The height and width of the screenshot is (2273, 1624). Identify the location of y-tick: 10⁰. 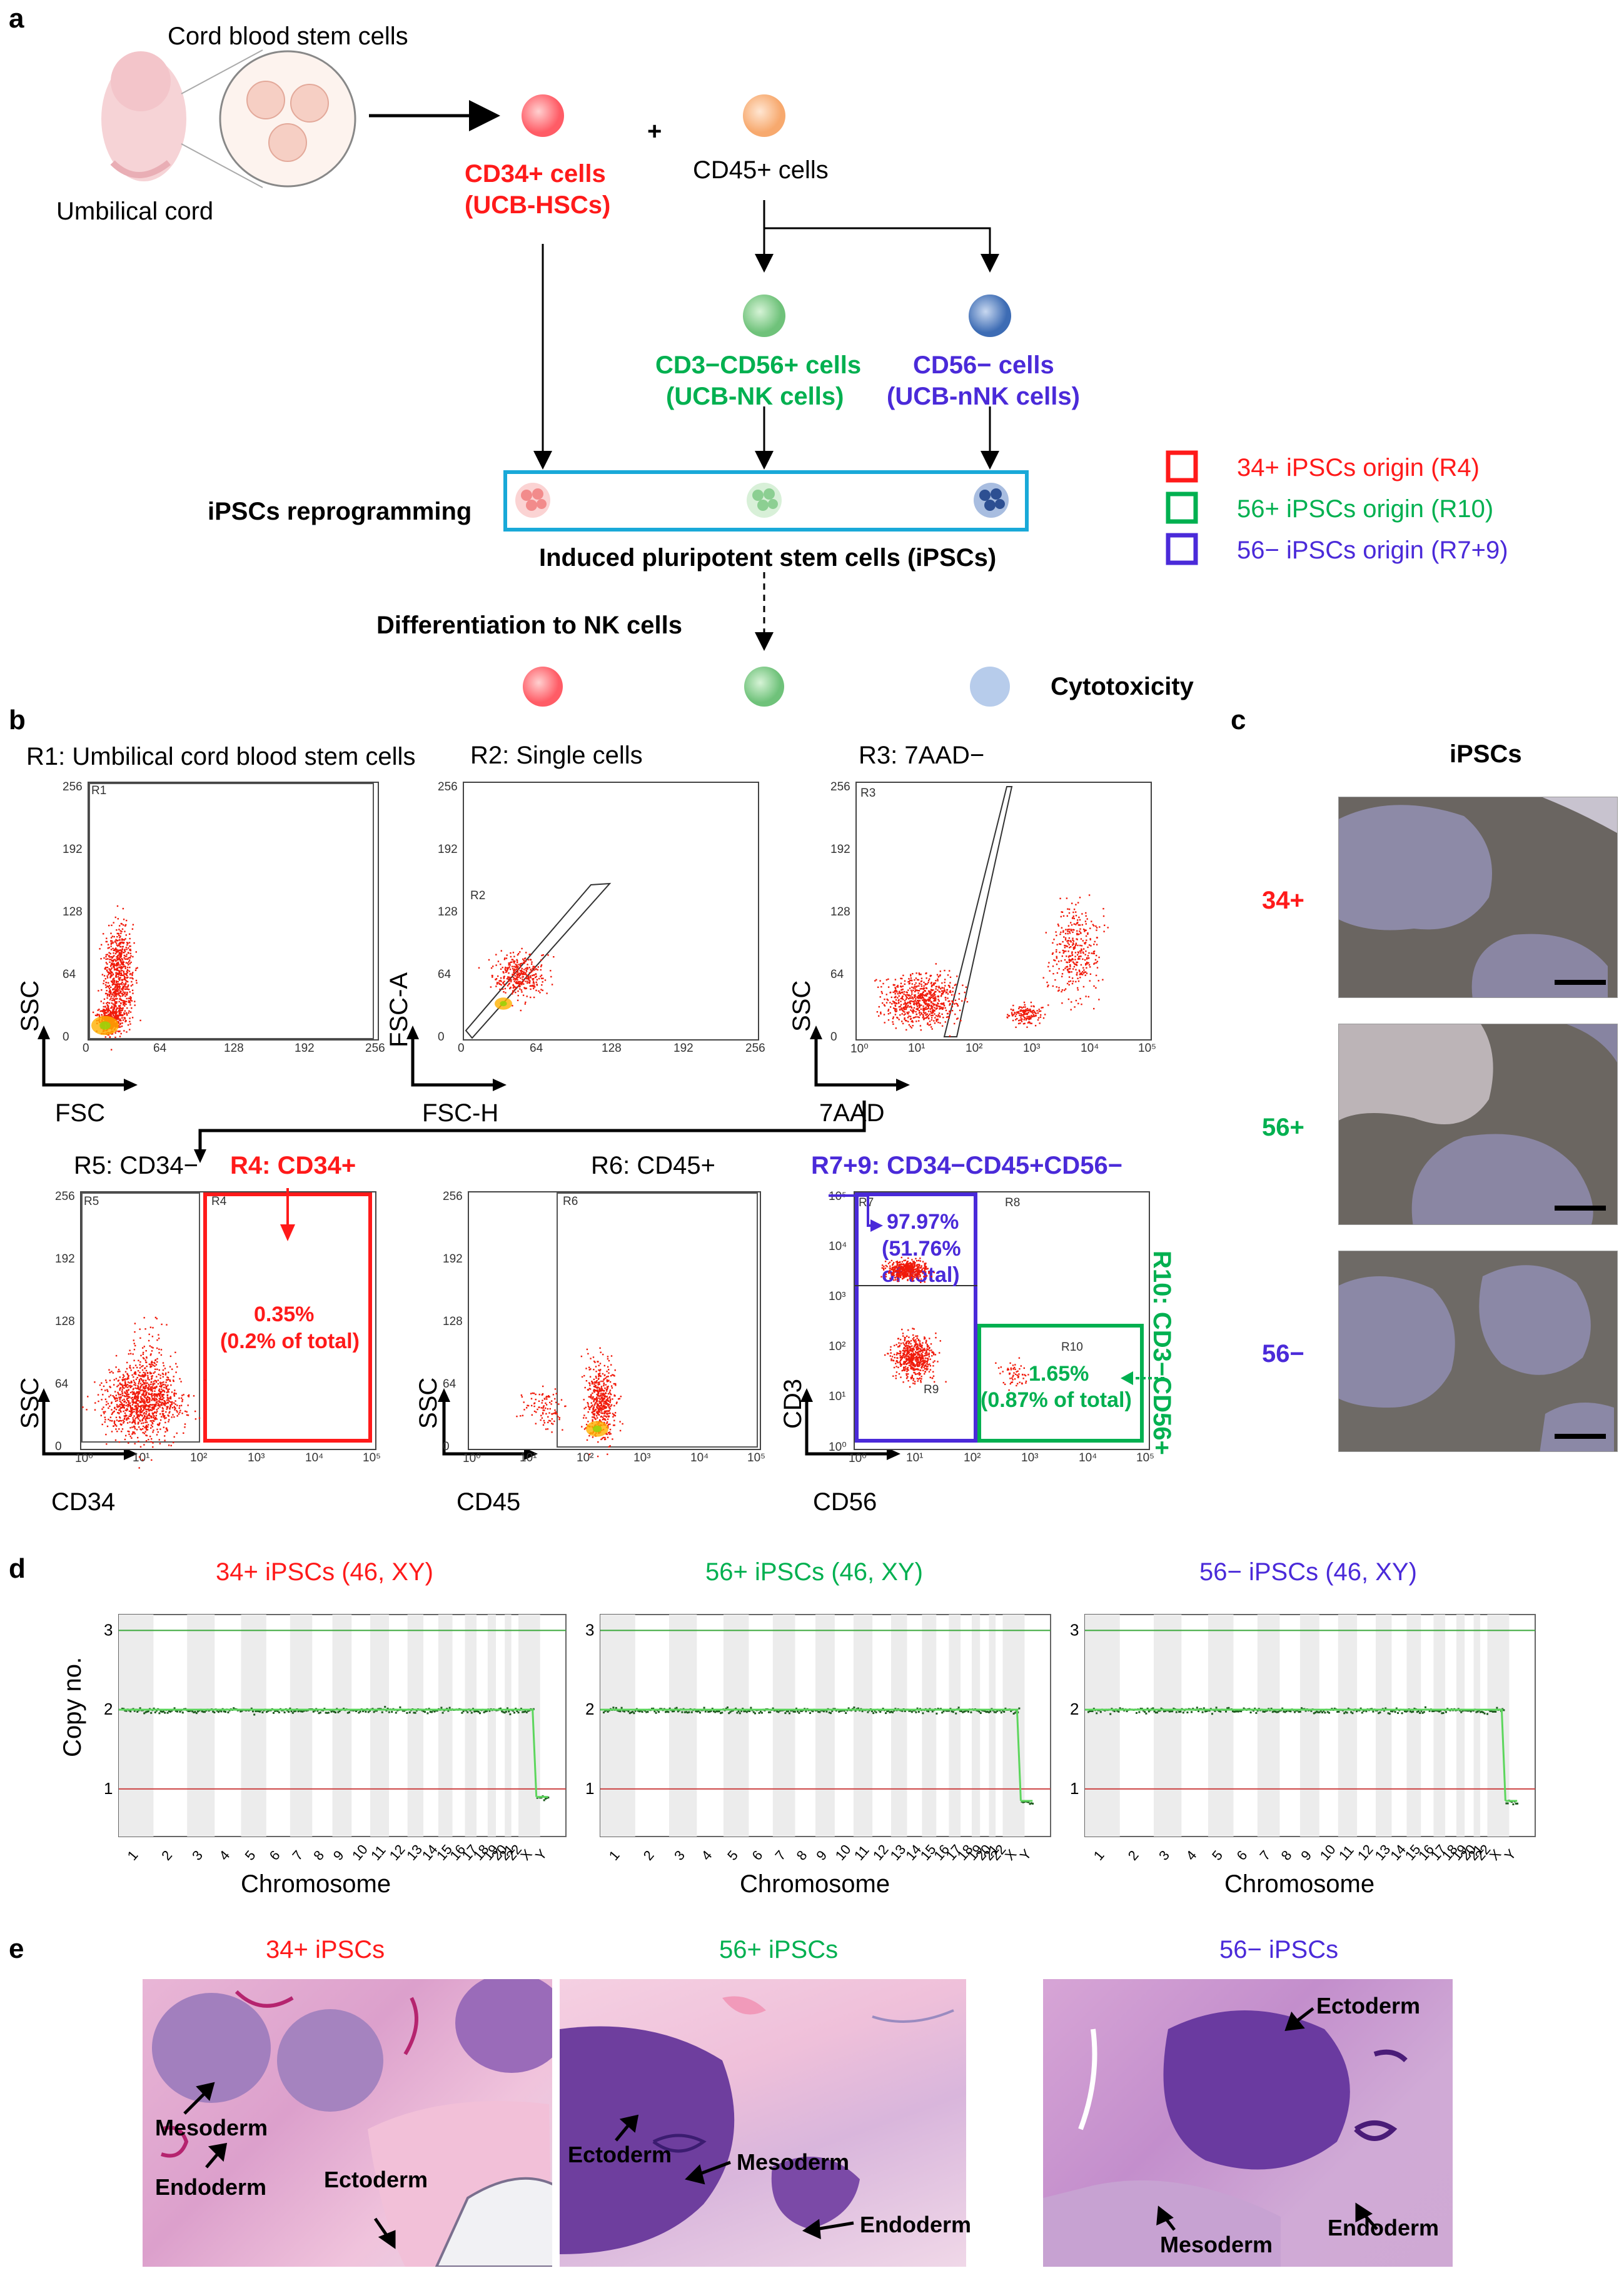
(838, 1447).